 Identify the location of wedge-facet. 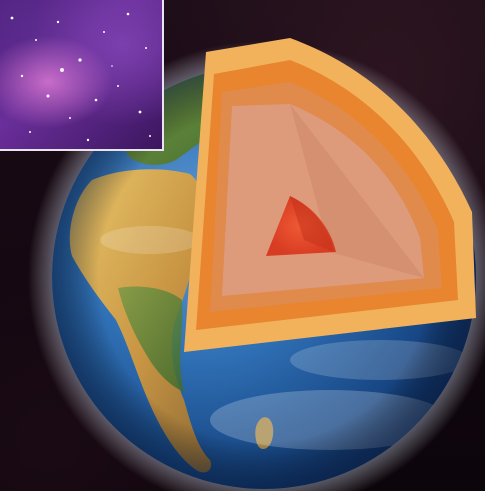
(357, 191).